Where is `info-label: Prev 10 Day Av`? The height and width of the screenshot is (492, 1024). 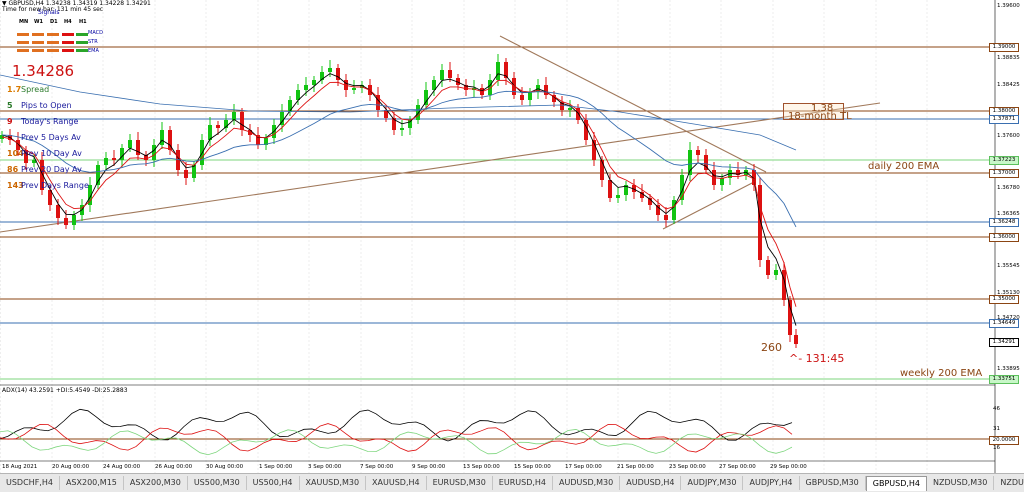 info-label: Prev 10 Day Av is located at coordinates (51, 153).